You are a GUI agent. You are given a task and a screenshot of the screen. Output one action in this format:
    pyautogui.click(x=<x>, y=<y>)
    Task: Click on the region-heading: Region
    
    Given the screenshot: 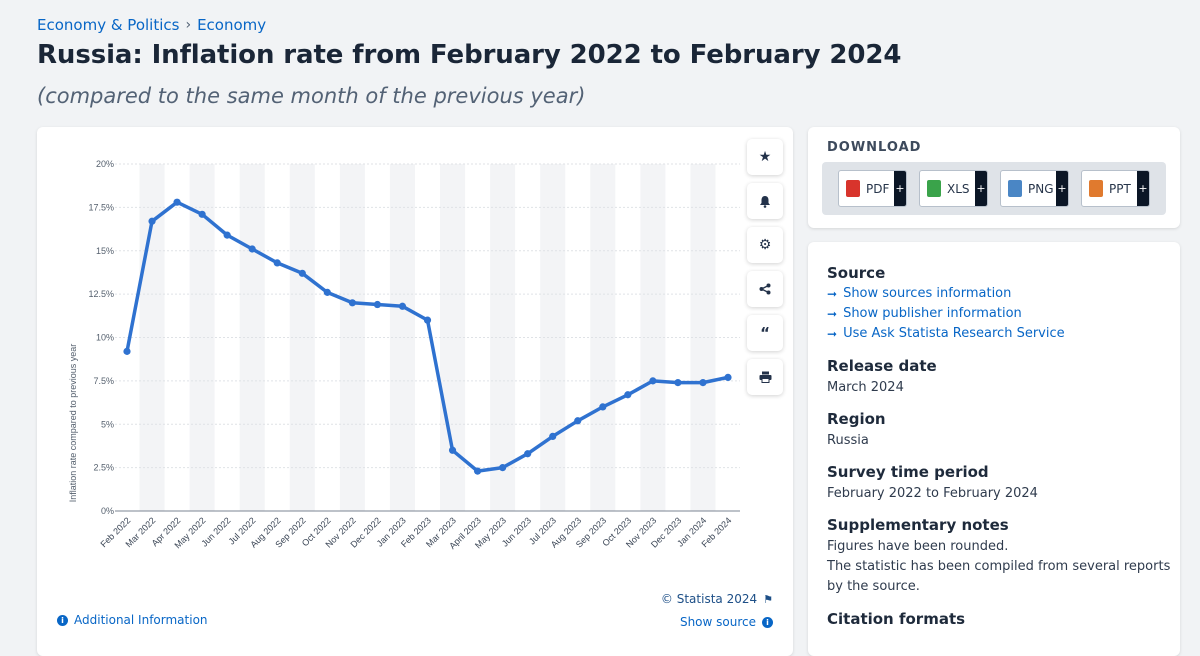 What is the action you would take?
    pyautogui.click(x=856, y=419)
    